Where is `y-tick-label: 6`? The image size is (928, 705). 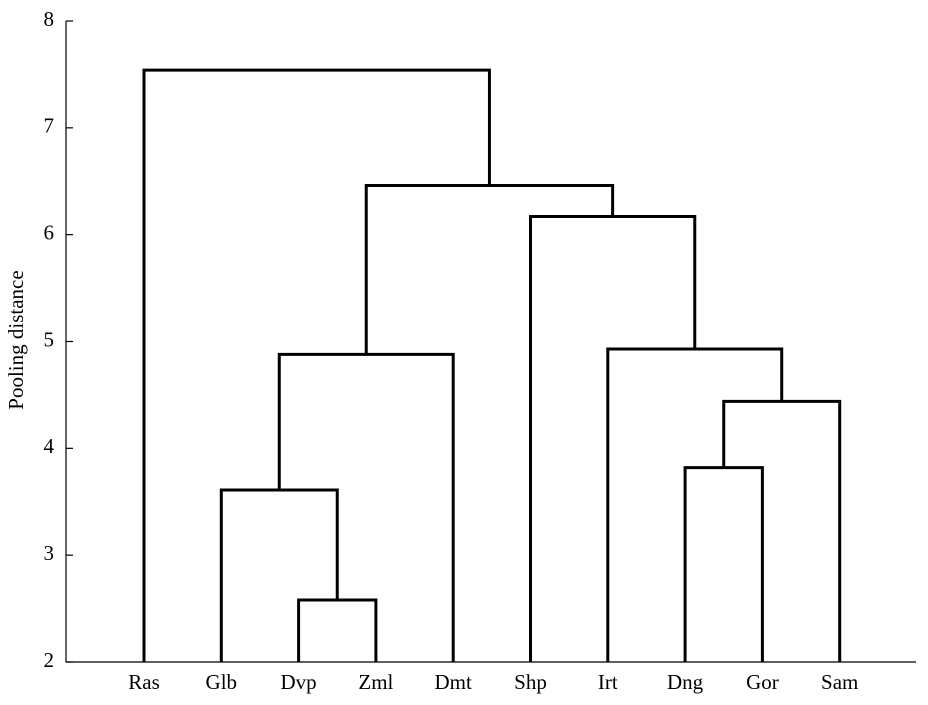
y-tick-label: 6 is located at coordinates (49, 232).